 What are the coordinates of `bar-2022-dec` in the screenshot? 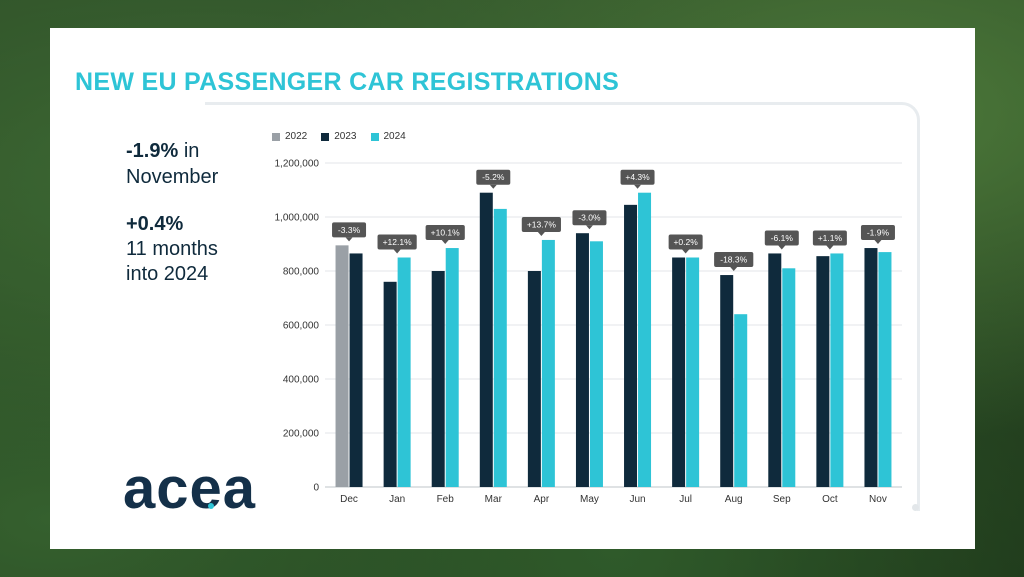 It's located at (342, 366).